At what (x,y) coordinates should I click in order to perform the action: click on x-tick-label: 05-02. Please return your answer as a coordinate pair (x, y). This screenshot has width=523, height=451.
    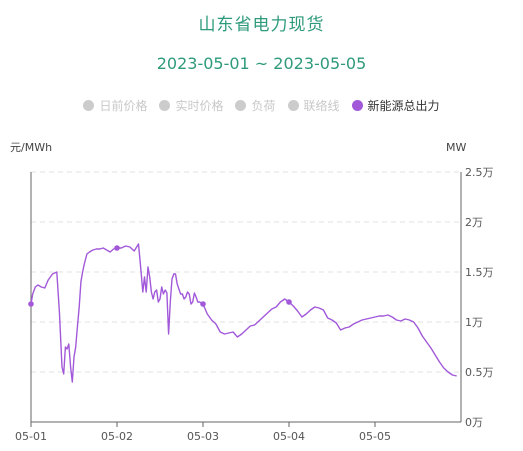
    Looking at the image, I should click on (117, 436).